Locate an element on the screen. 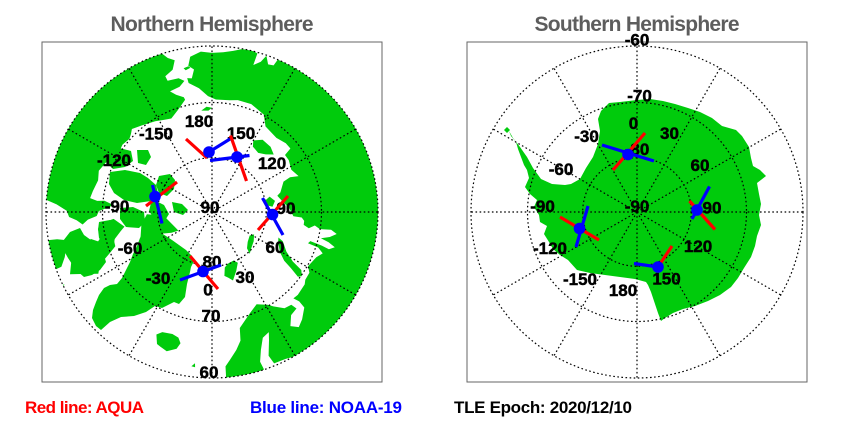  svg-text: Northern Hemisphere is located at coordinates (212, 24).